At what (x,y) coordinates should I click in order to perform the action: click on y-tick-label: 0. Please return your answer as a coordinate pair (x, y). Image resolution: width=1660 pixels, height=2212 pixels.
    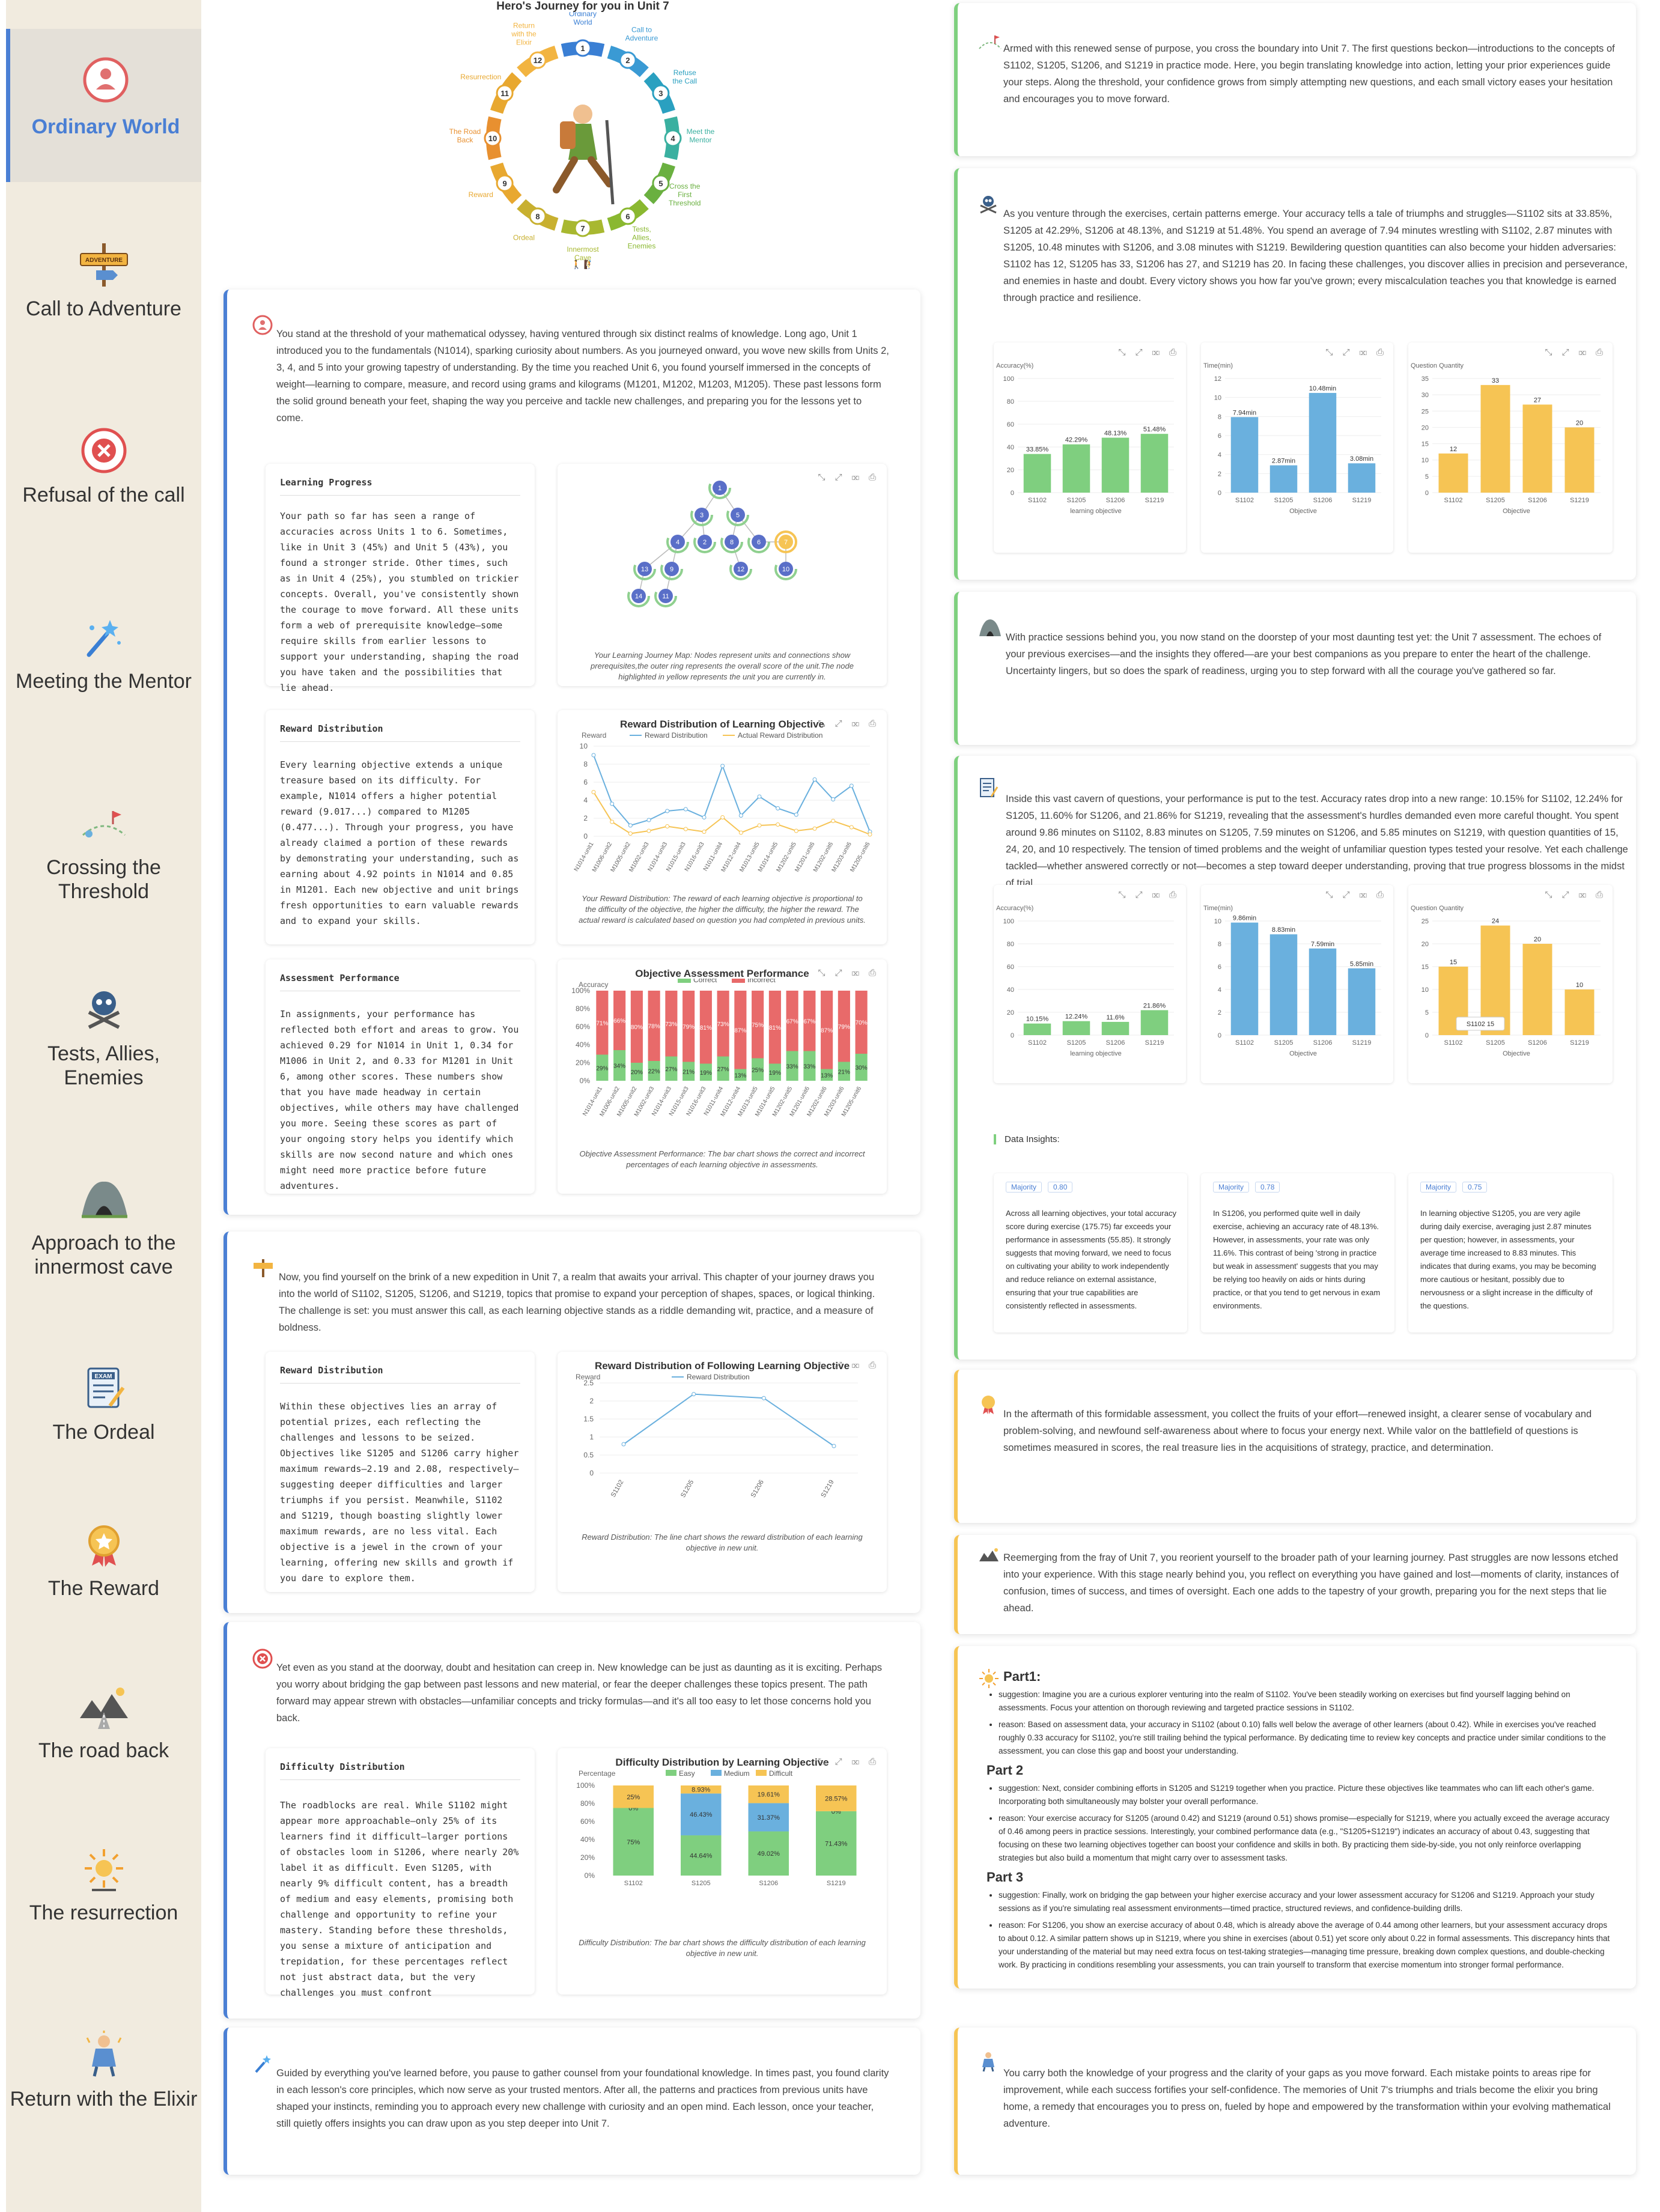
    Looking at the image, I should click on (1427, 1035).